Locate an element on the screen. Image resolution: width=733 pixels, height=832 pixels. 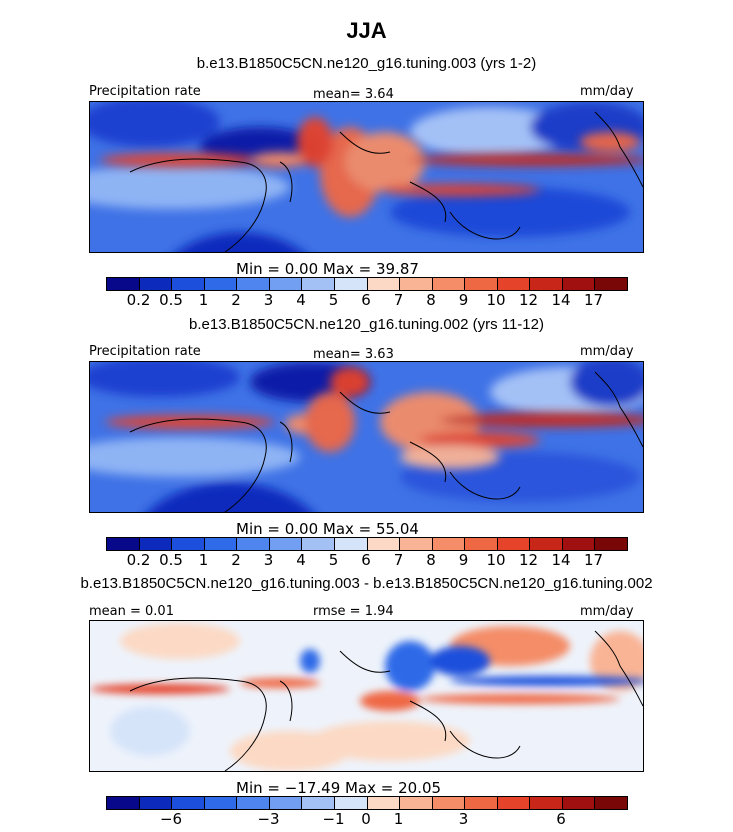
colorbar-tick-label: −3 is located at coordinates (268, 819).